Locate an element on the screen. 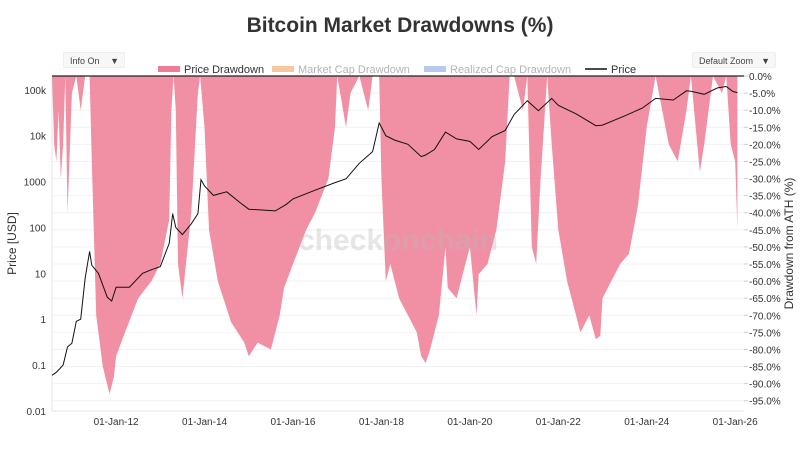 This screenshot has width=800, height=450. info-toggle-dropdown: Info On ▼ is located at coordinates (94, 60).